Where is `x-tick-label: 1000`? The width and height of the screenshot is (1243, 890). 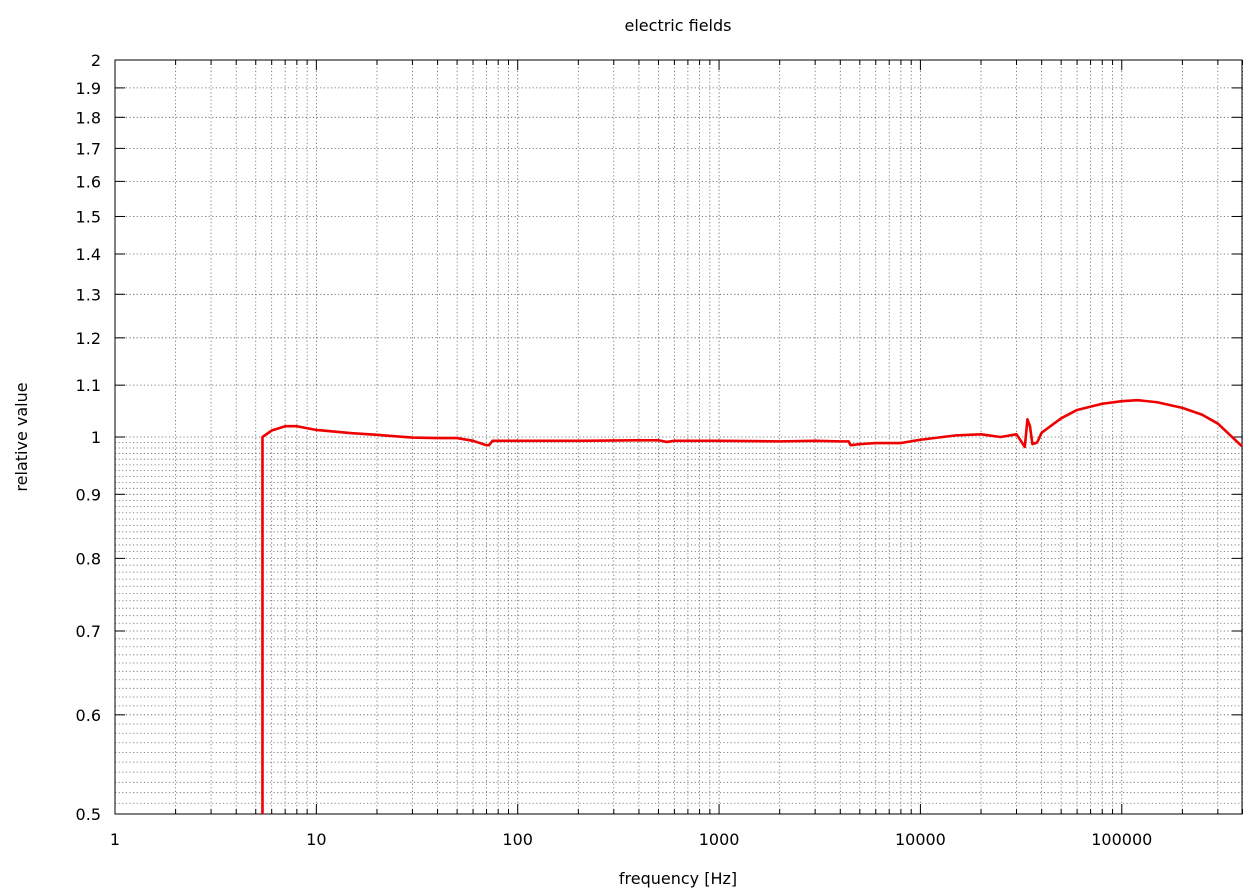
x-tick-label: 1000 is located at coordinates (719, 839).